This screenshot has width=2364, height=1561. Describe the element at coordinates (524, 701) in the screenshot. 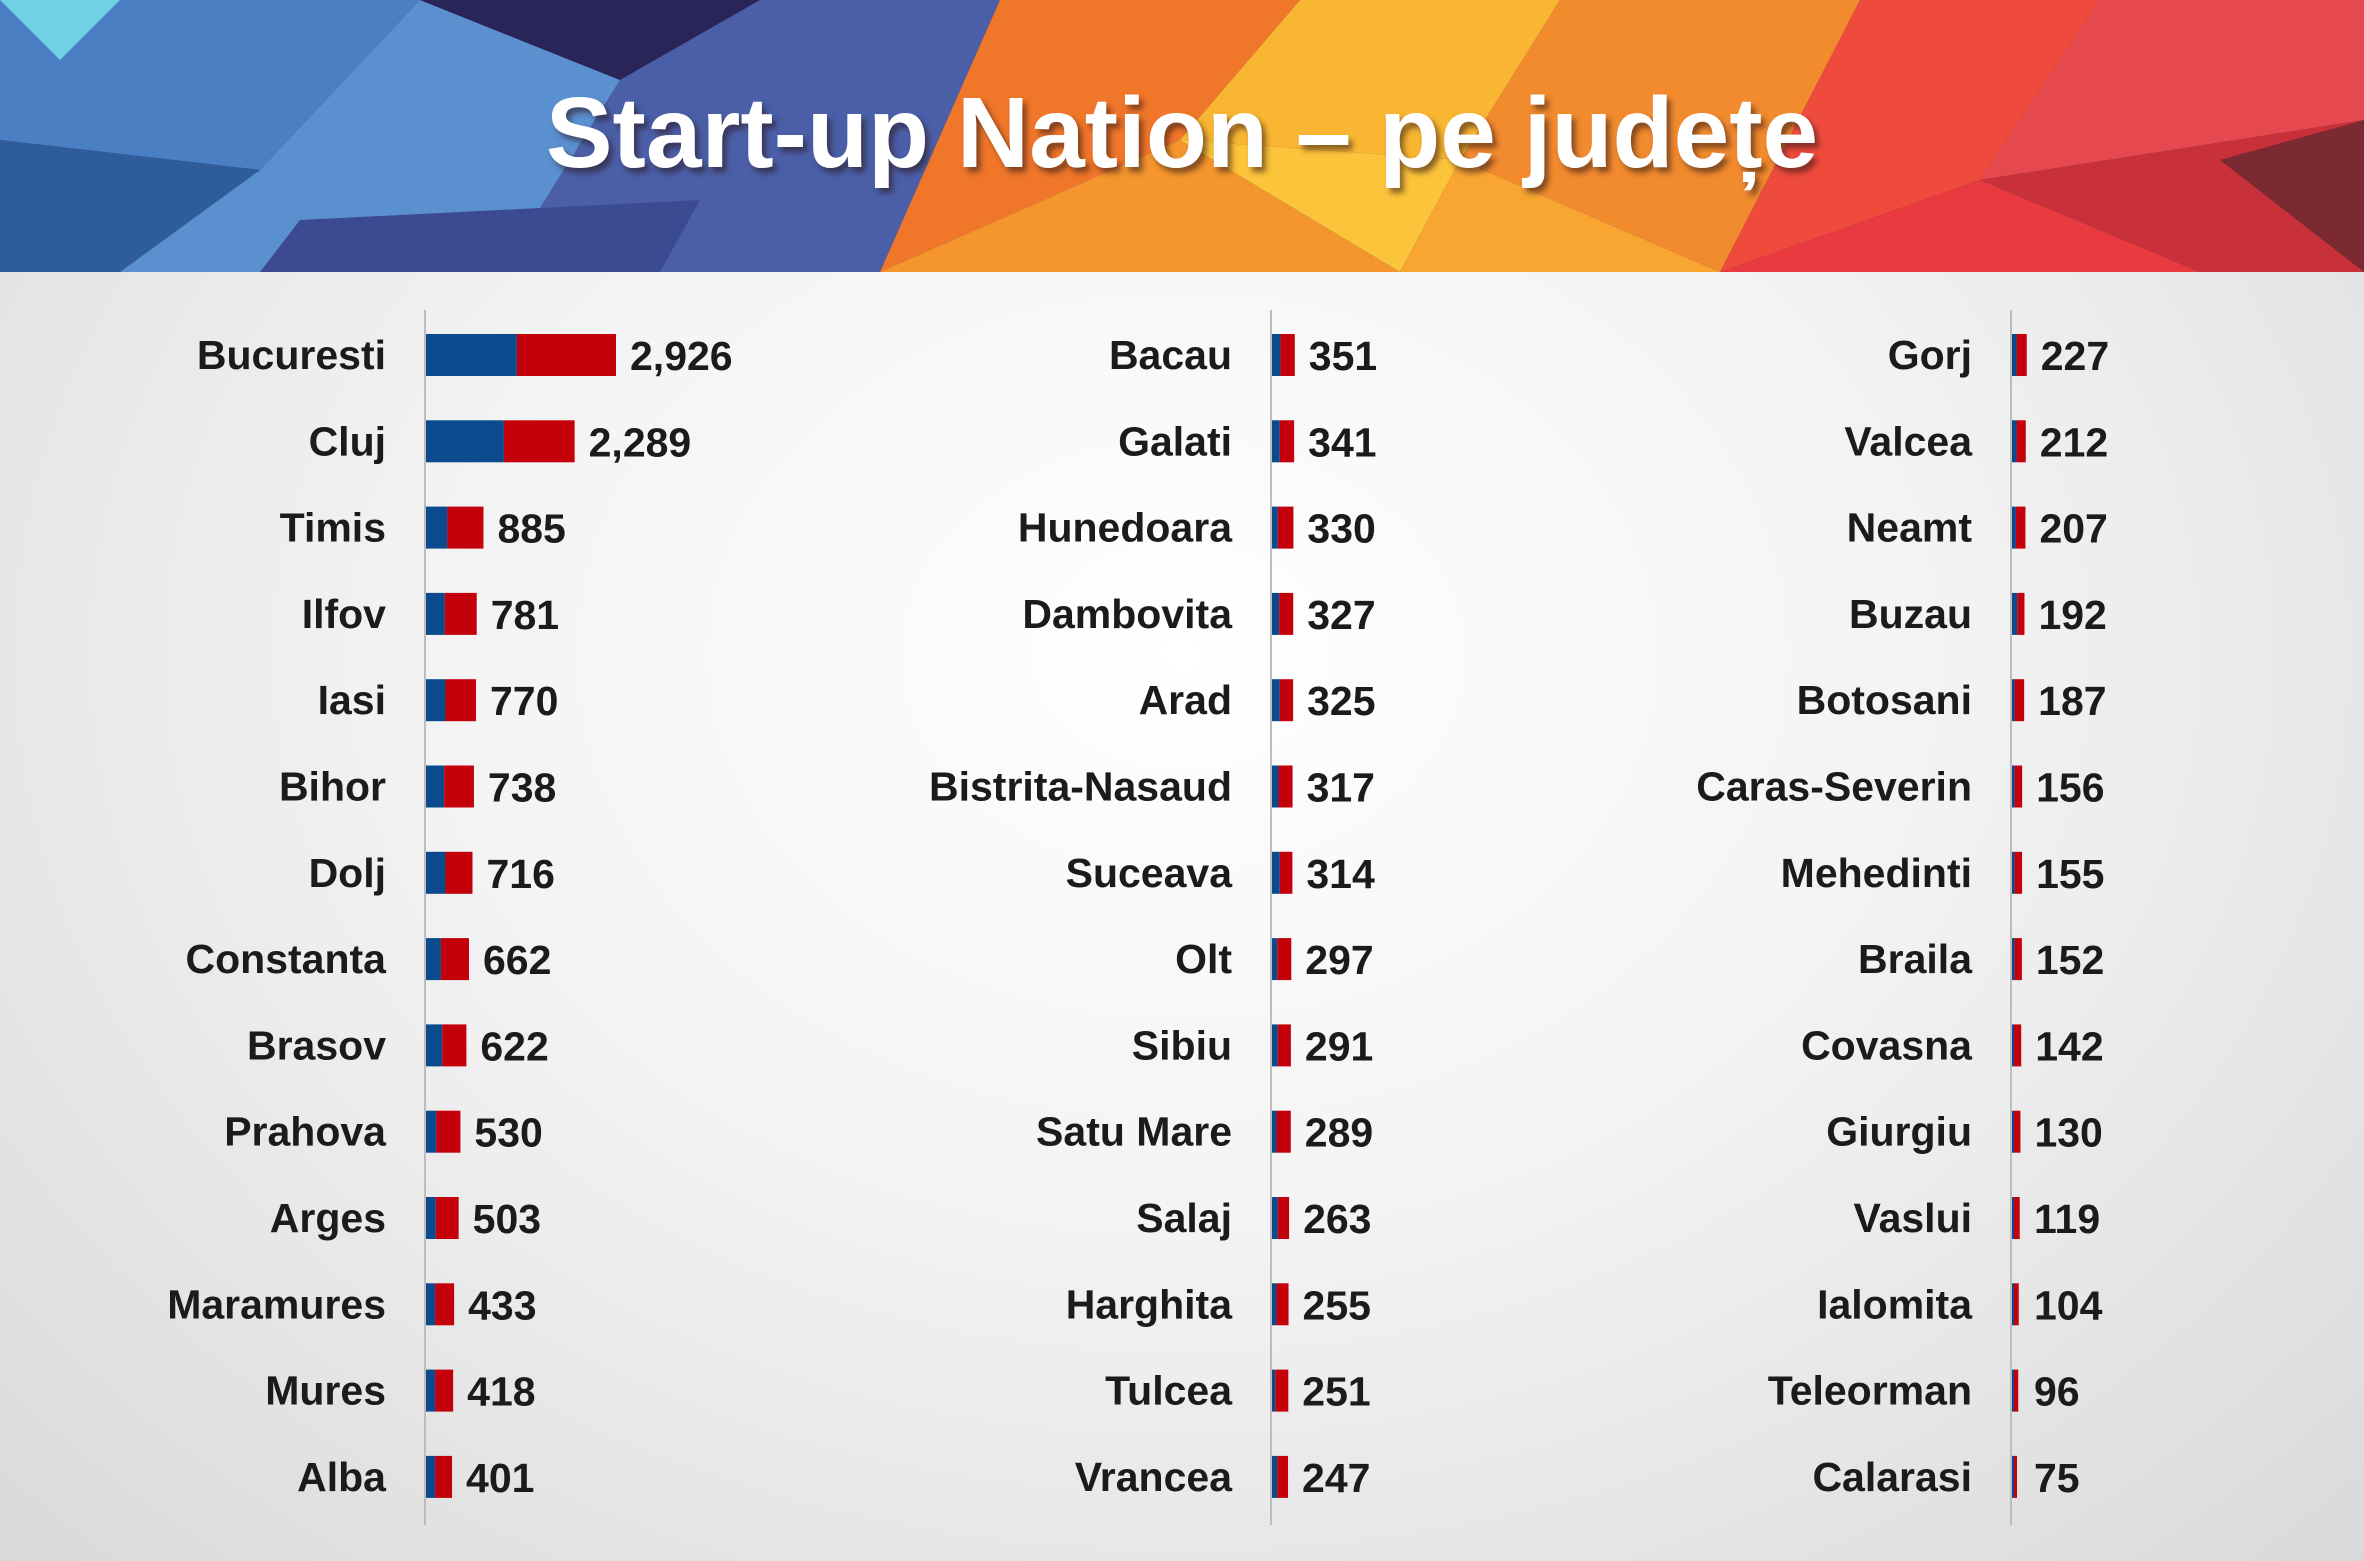

I see `value-label: 770` at that location.